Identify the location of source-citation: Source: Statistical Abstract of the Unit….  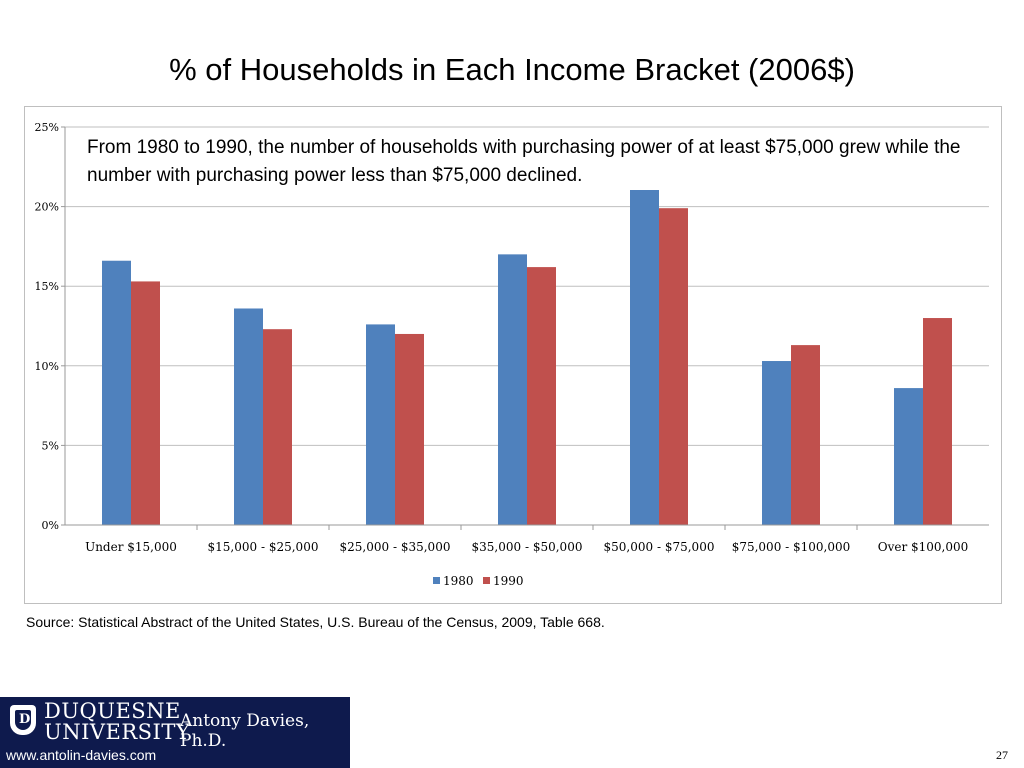
(315, 622).